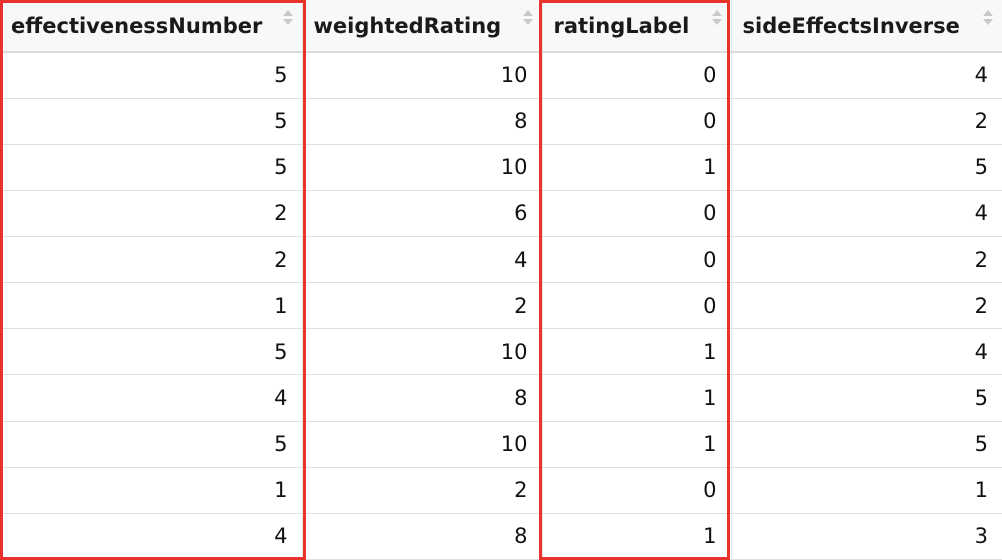 The image size is (1002, 560). I want to click on column-header-sideEffectsInverse: sideEffectsInverse, so click(866, 26).